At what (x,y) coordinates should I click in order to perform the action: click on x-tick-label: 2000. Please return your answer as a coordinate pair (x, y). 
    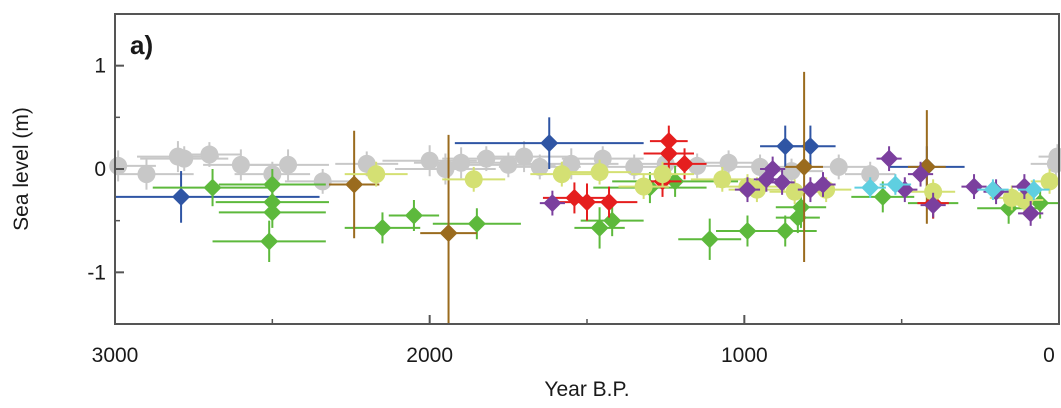
    Looking at the image, I should click on (429, 355).